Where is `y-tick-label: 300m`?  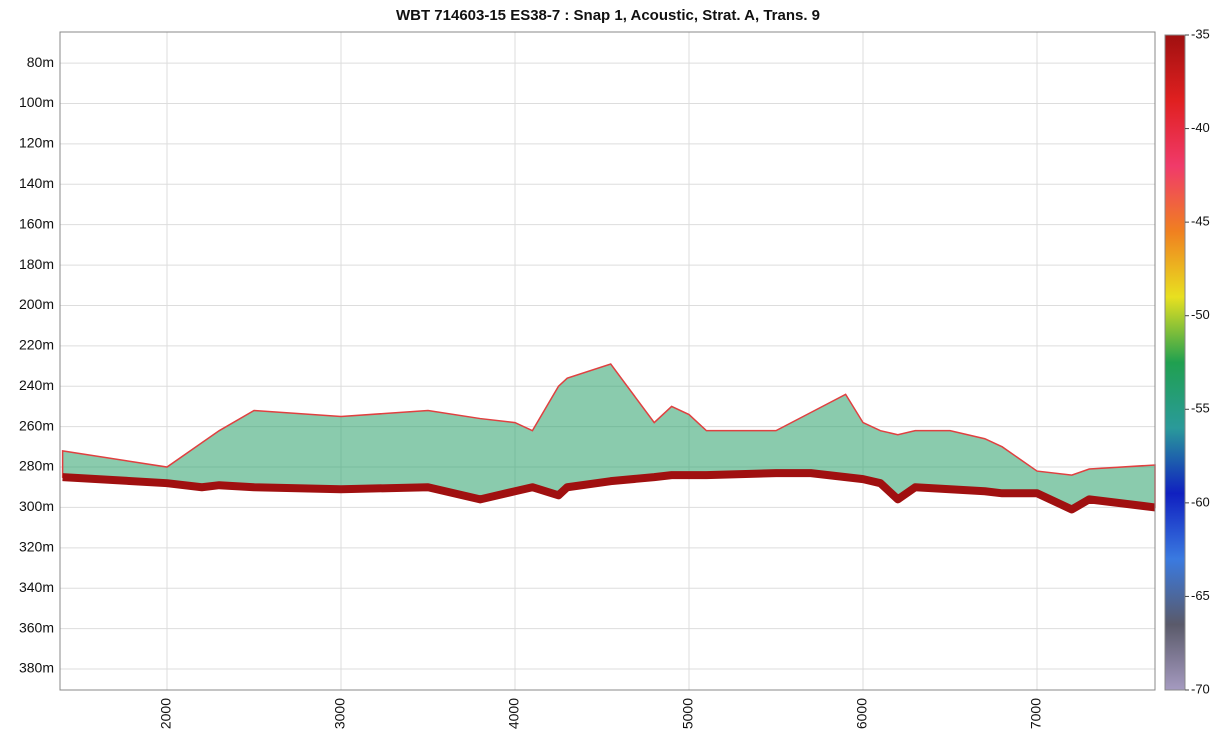 y-tick-label: 300m is located at coordinates (36, 506).